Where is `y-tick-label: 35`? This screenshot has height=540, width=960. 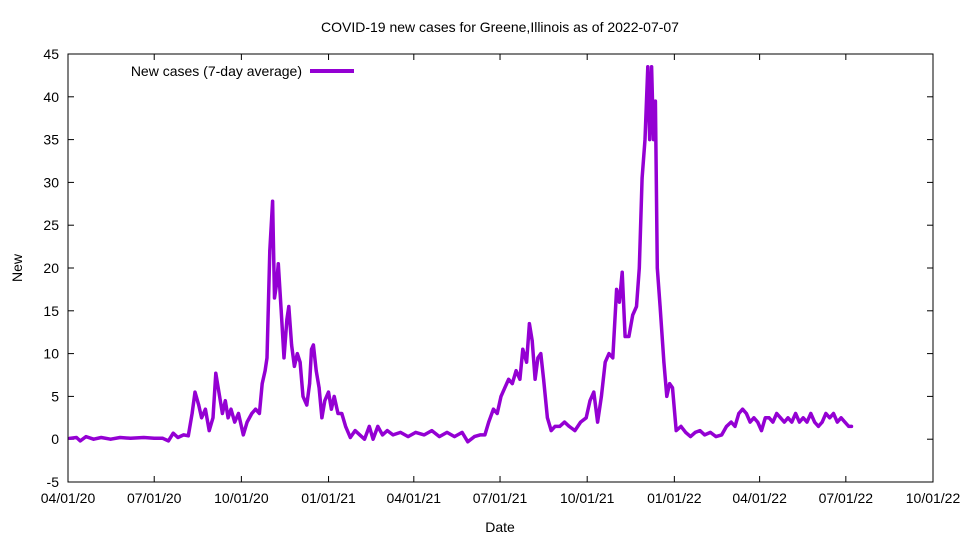 y-tick-label: 35 is located at coordinates (51, 140).